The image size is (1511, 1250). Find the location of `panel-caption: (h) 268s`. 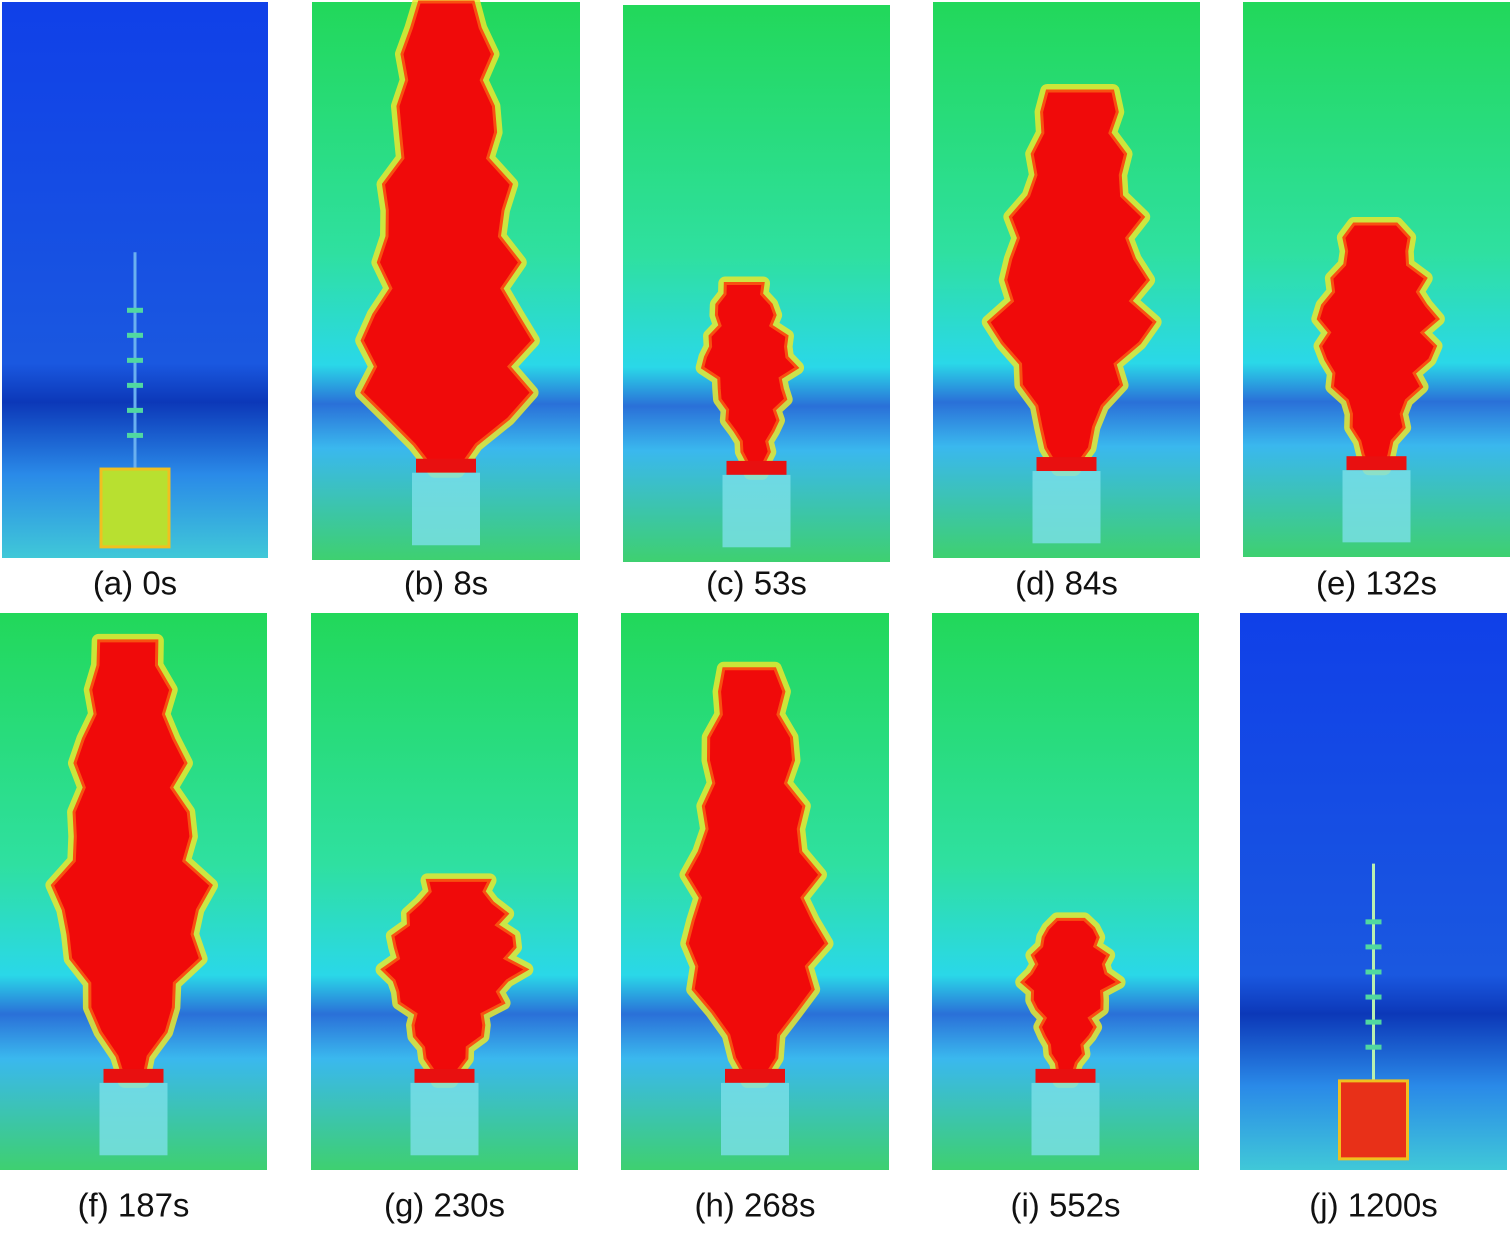

panel-caption: (h) 268s is located at coordinates (754, 1205).